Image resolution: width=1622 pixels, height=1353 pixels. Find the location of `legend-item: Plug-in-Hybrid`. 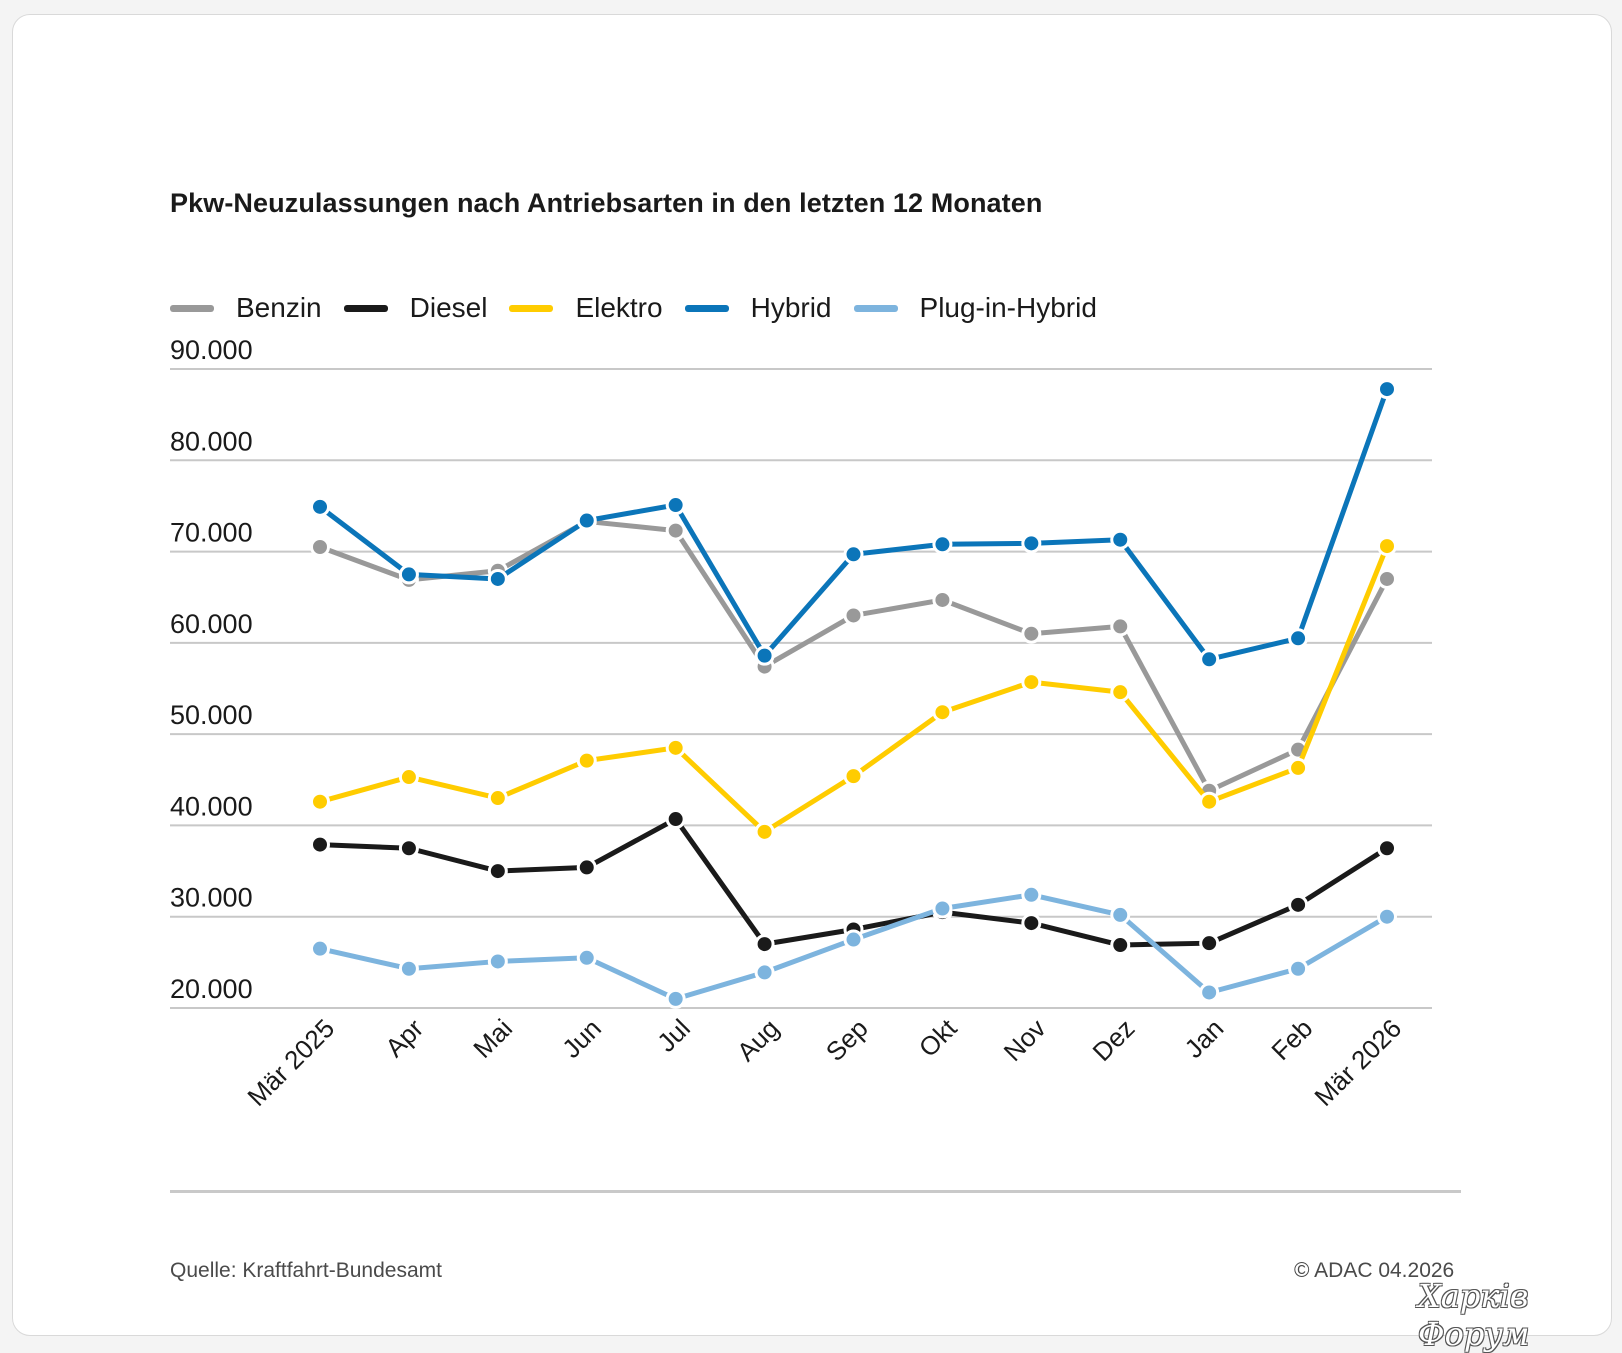

legend-item: Plug-in-Hybrid is located at coordinates (975, 308).